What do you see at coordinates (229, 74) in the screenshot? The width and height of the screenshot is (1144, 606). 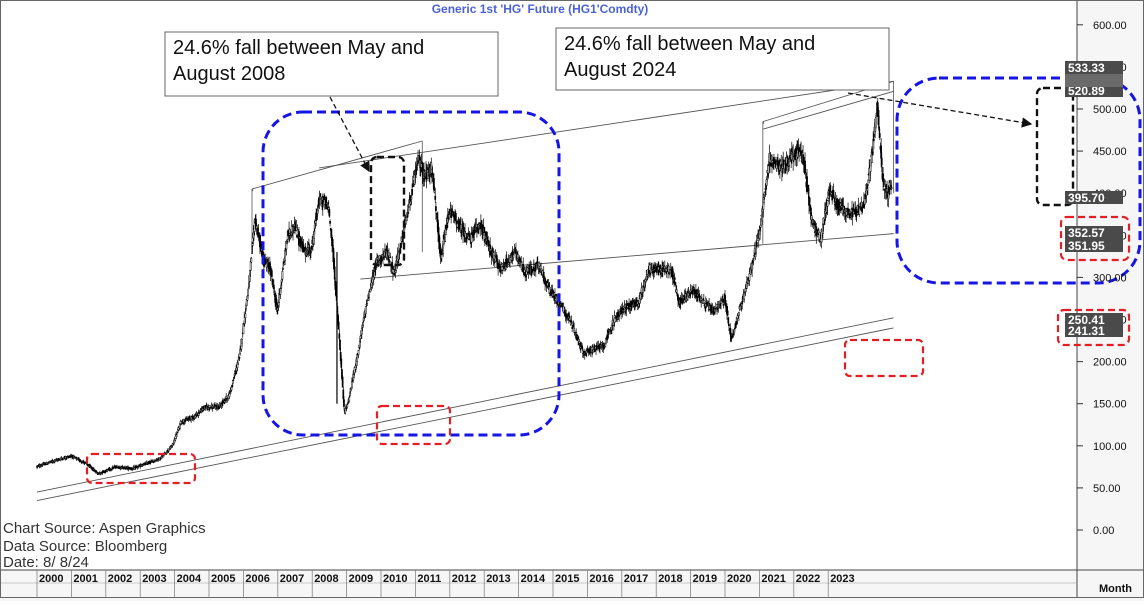 I see `note-2008-line: August 2008` at bounding box center [229, 74].